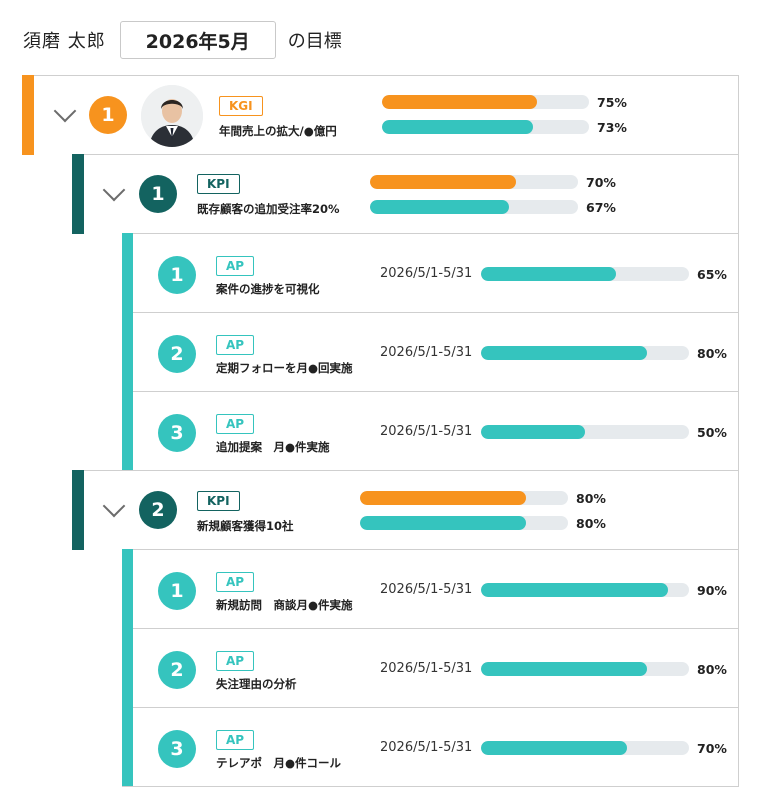 This screenshot has height=807, width=760. I want to click on kpi-number-badge: 2, so click(158, 510).